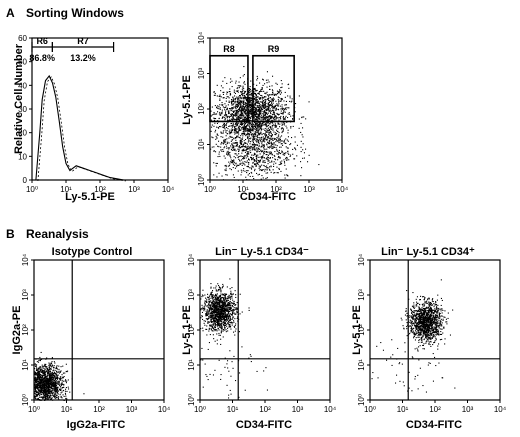 The image size is (520, 437). What do you see at coordinates (210, 189) in the screenshot?
I see `gate-plot-xtick-label: 10⁰` at bounding box center [210, 189].